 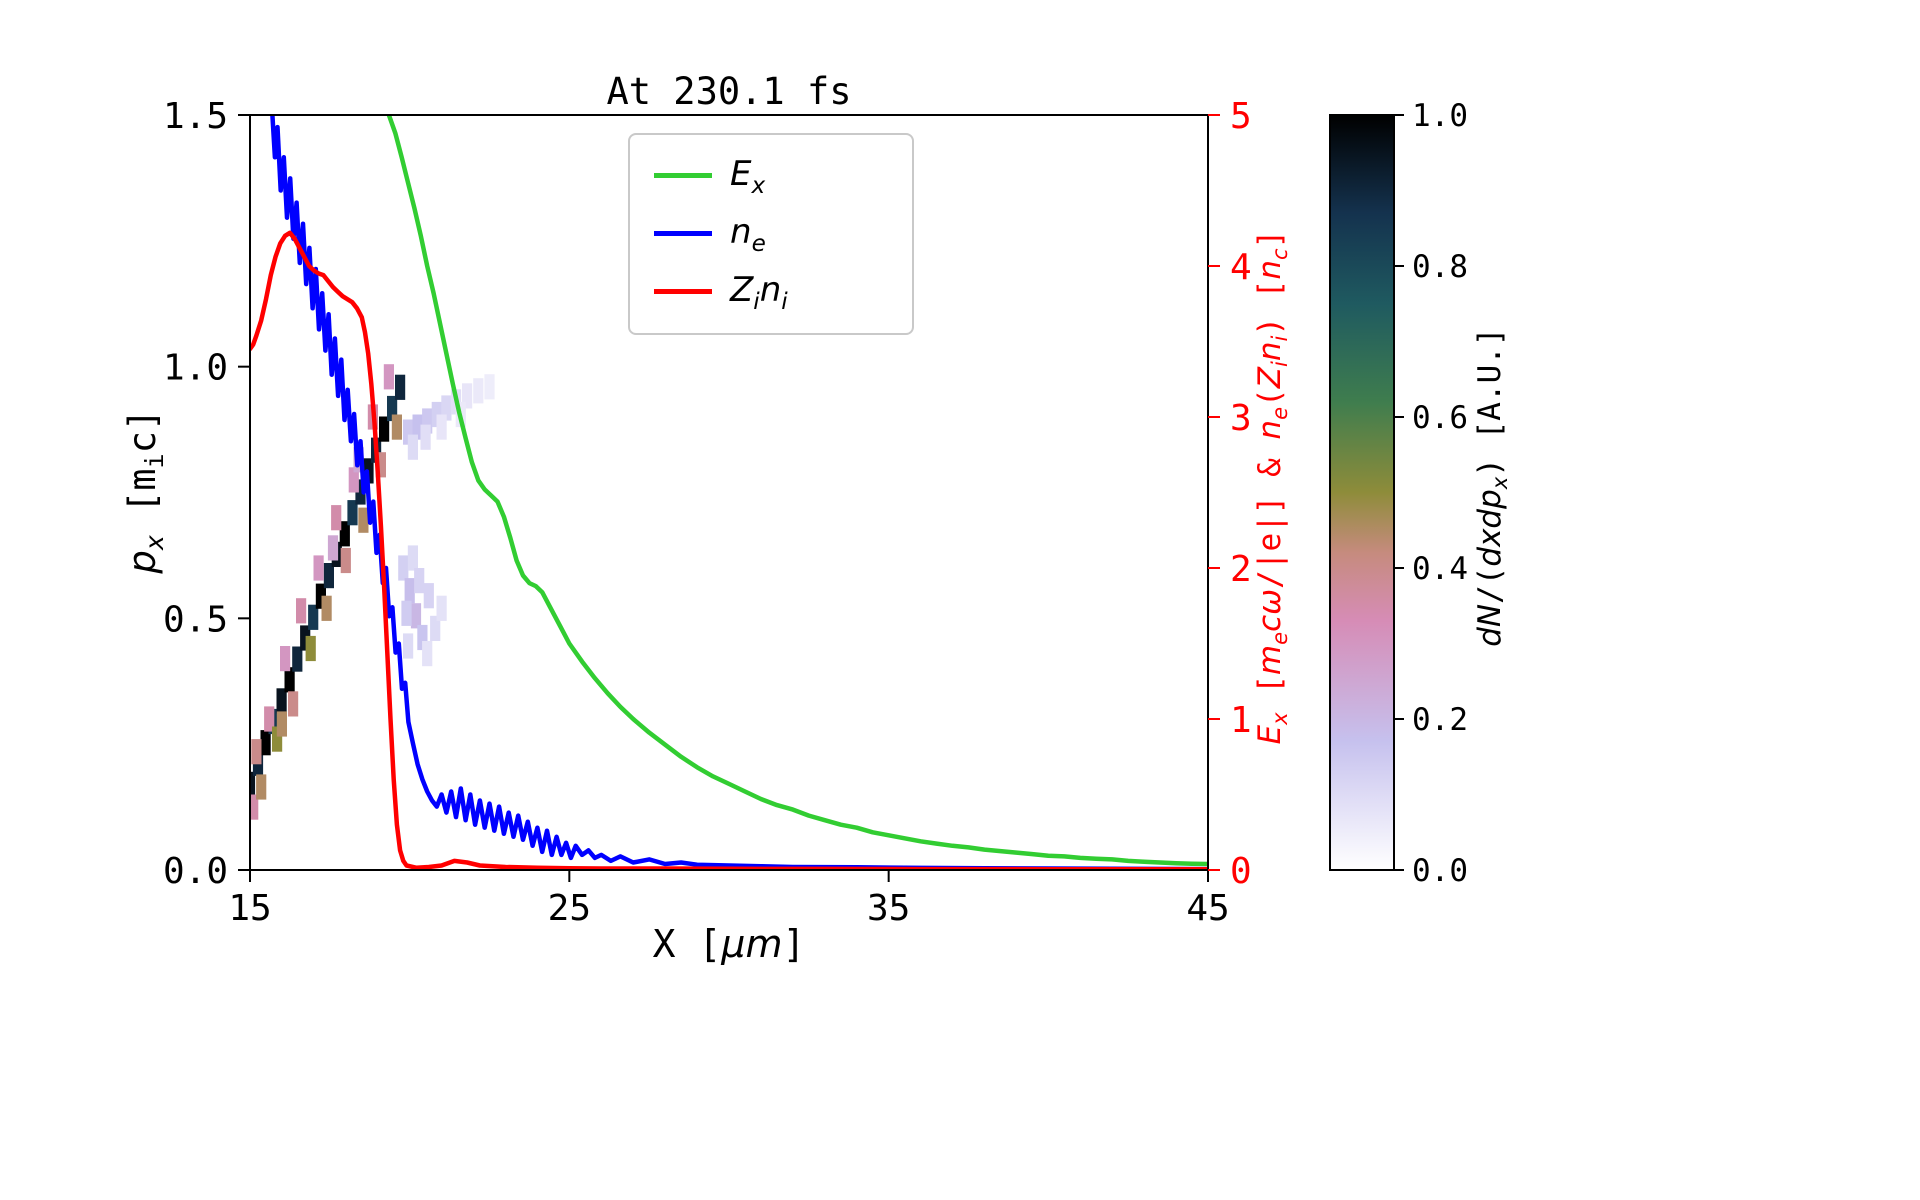 What do you see at coordinates (1241, 871) in the screenshot?
I see `y-right-tick-label: 0` at bounding box center [1241, 871].